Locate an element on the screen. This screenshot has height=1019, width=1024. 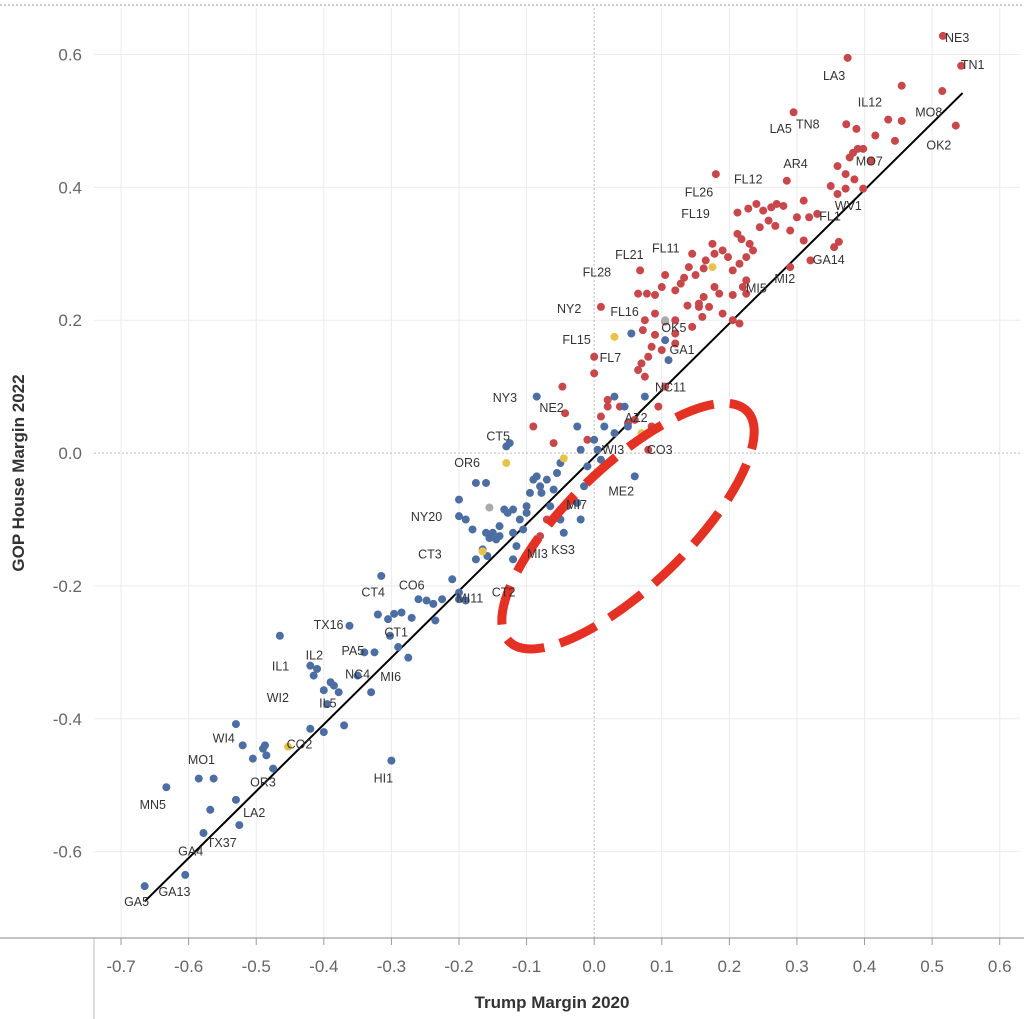
x-tick-label: -0.1 is located at coordinates (526, 966).